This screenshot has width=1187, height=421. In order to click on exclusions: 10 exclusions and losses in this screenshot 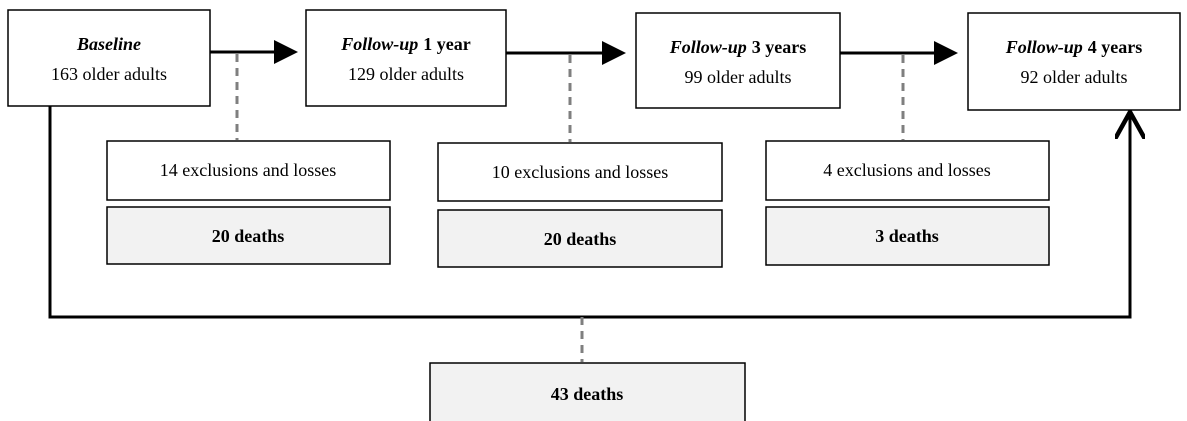, I will do `click(580, 172)`.